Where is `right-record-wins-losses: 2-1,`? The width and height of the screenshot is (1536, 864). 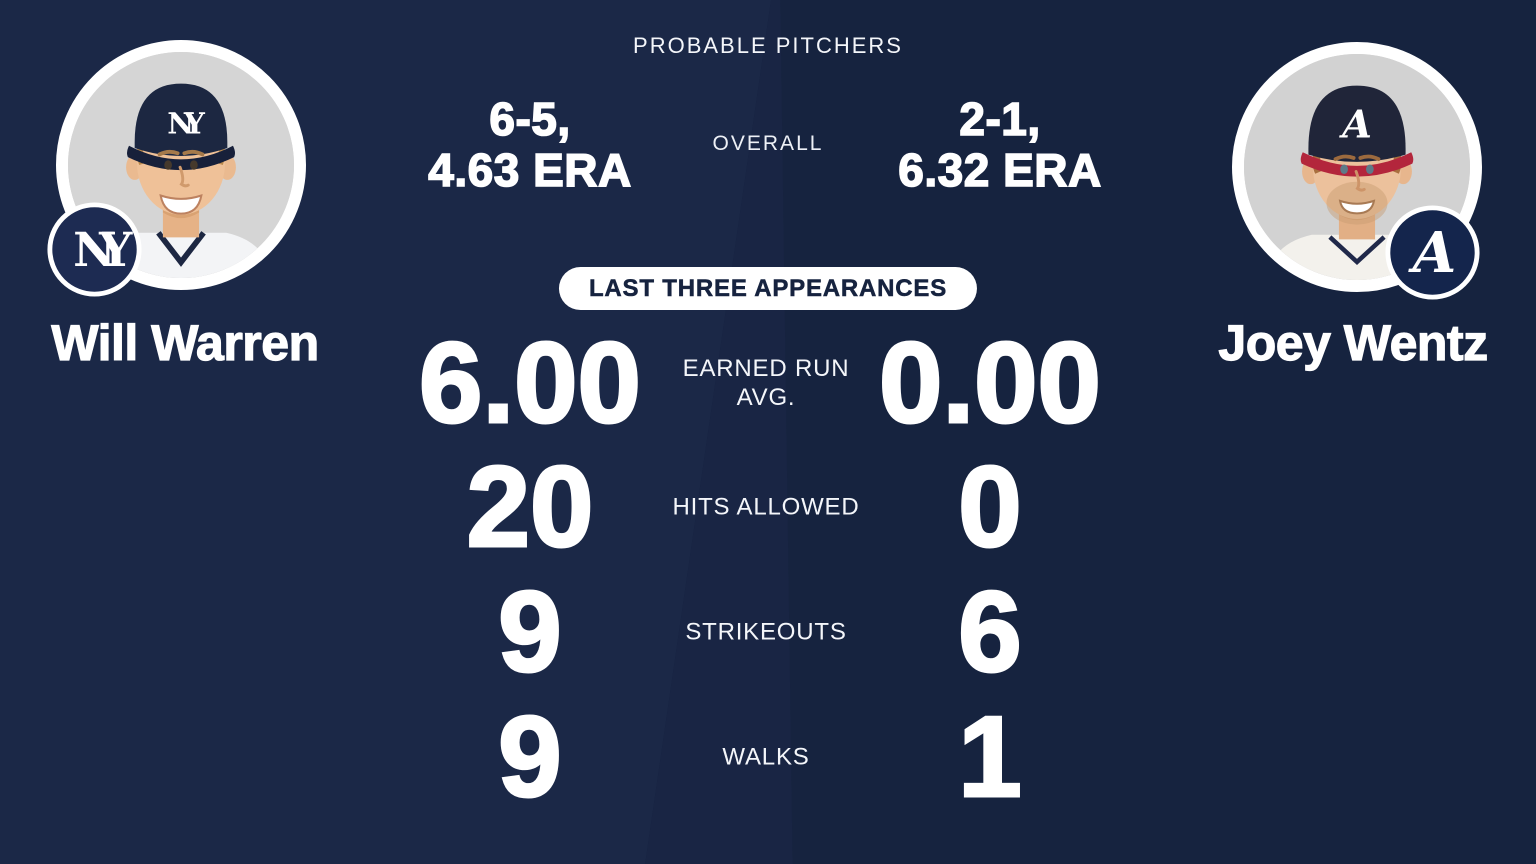 right-record-wins-losses: 2-1, is located at coordinates (1000, 119).